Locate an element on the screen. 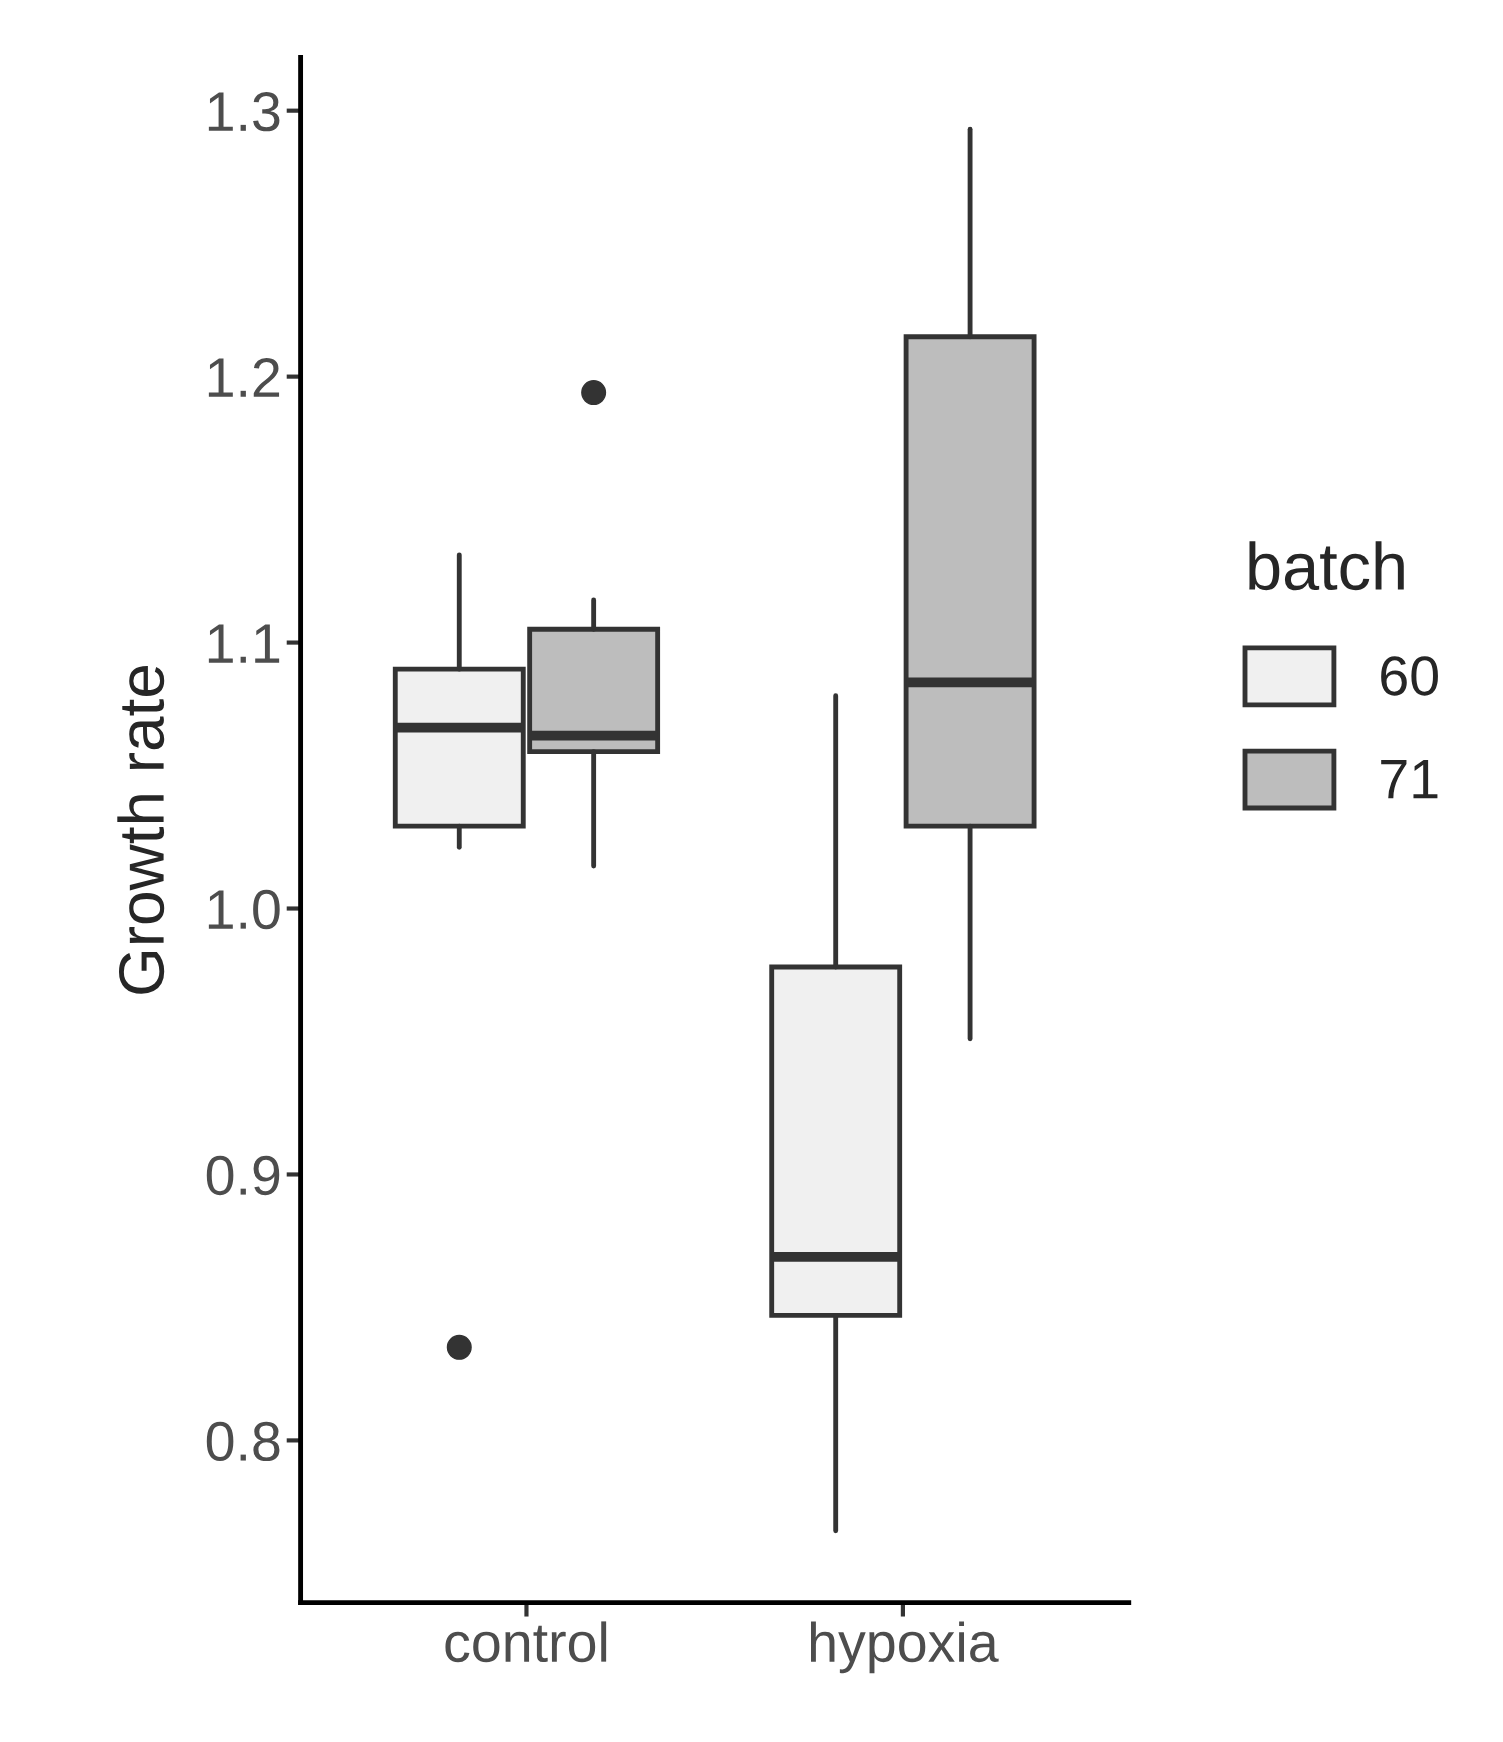 The height and width of the screenshot is (1742, 1503). legend-label: 71 is located at coordinates (1409, 779).